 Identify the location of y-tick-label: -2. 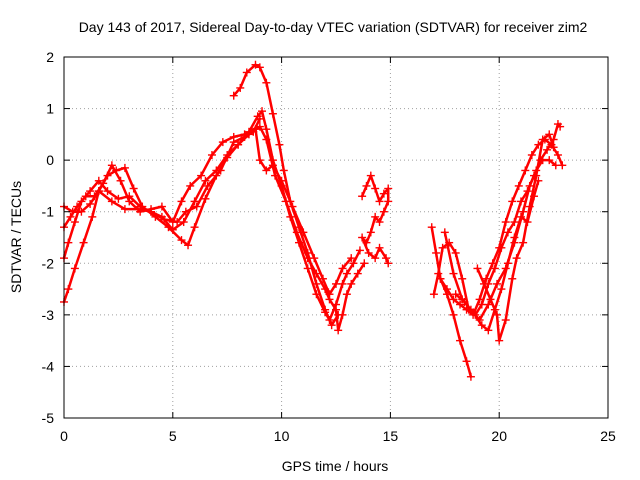
(48, 263).